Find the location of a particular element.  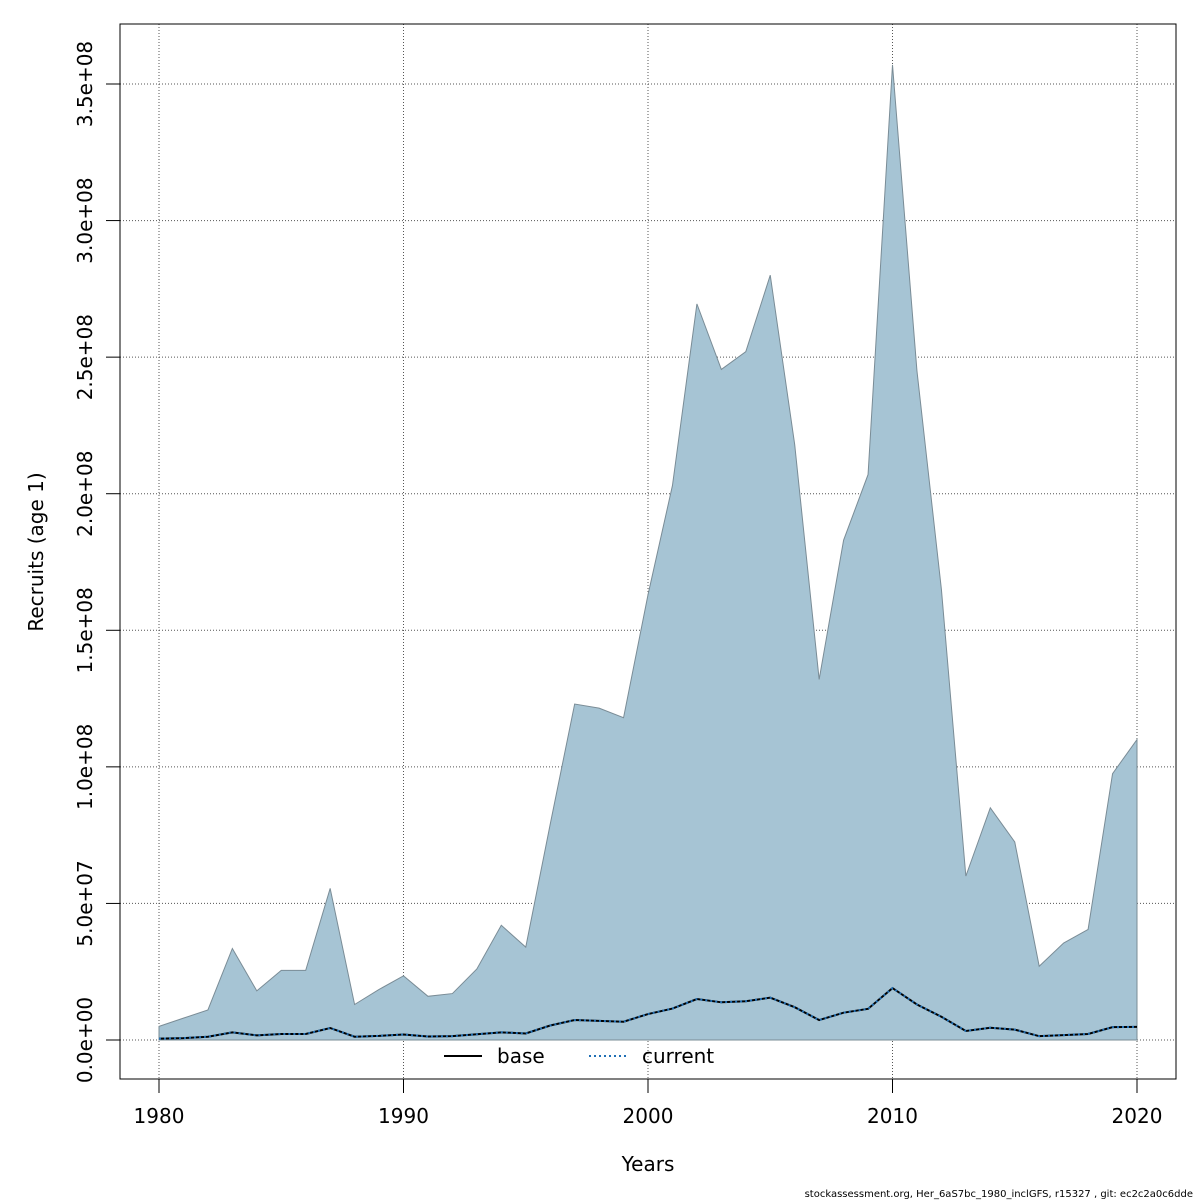

y-tick-label: 2.0e+08 is located at coordinates (85, 494).